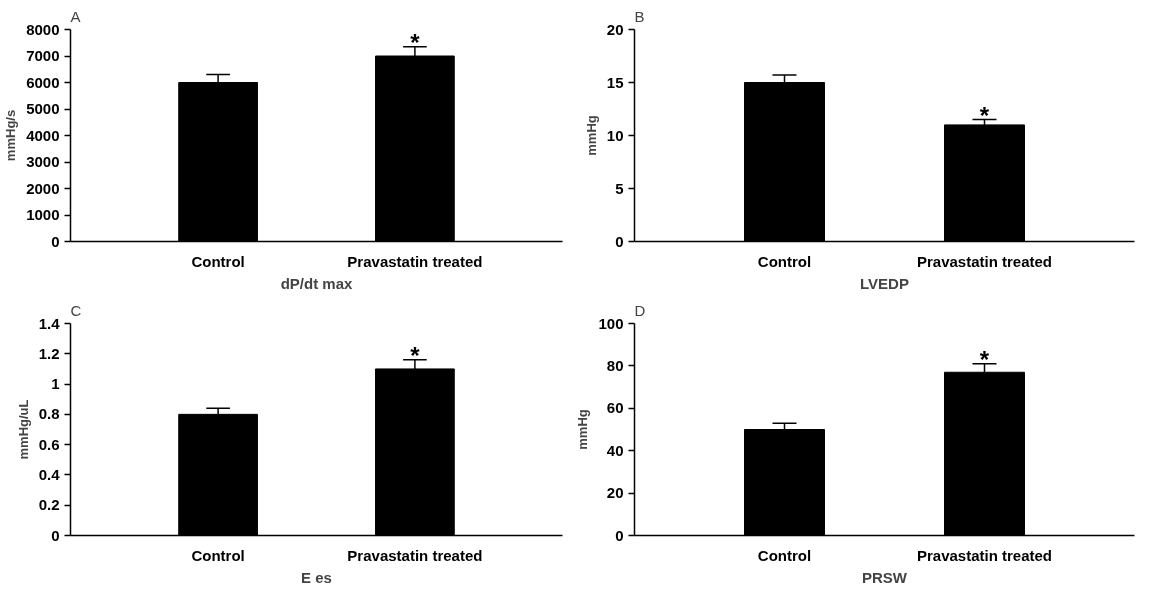 This screenshot has height=592, width=1150. I want to click on y-axis-title: mmHg/s, so click(11, 135).